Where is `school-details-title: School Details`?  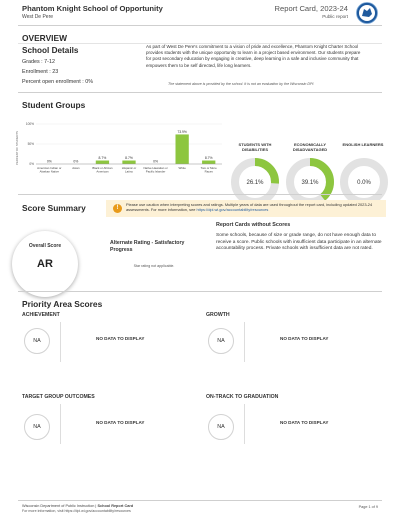 school-details-title: School Details is located at coordinates (50, 50).